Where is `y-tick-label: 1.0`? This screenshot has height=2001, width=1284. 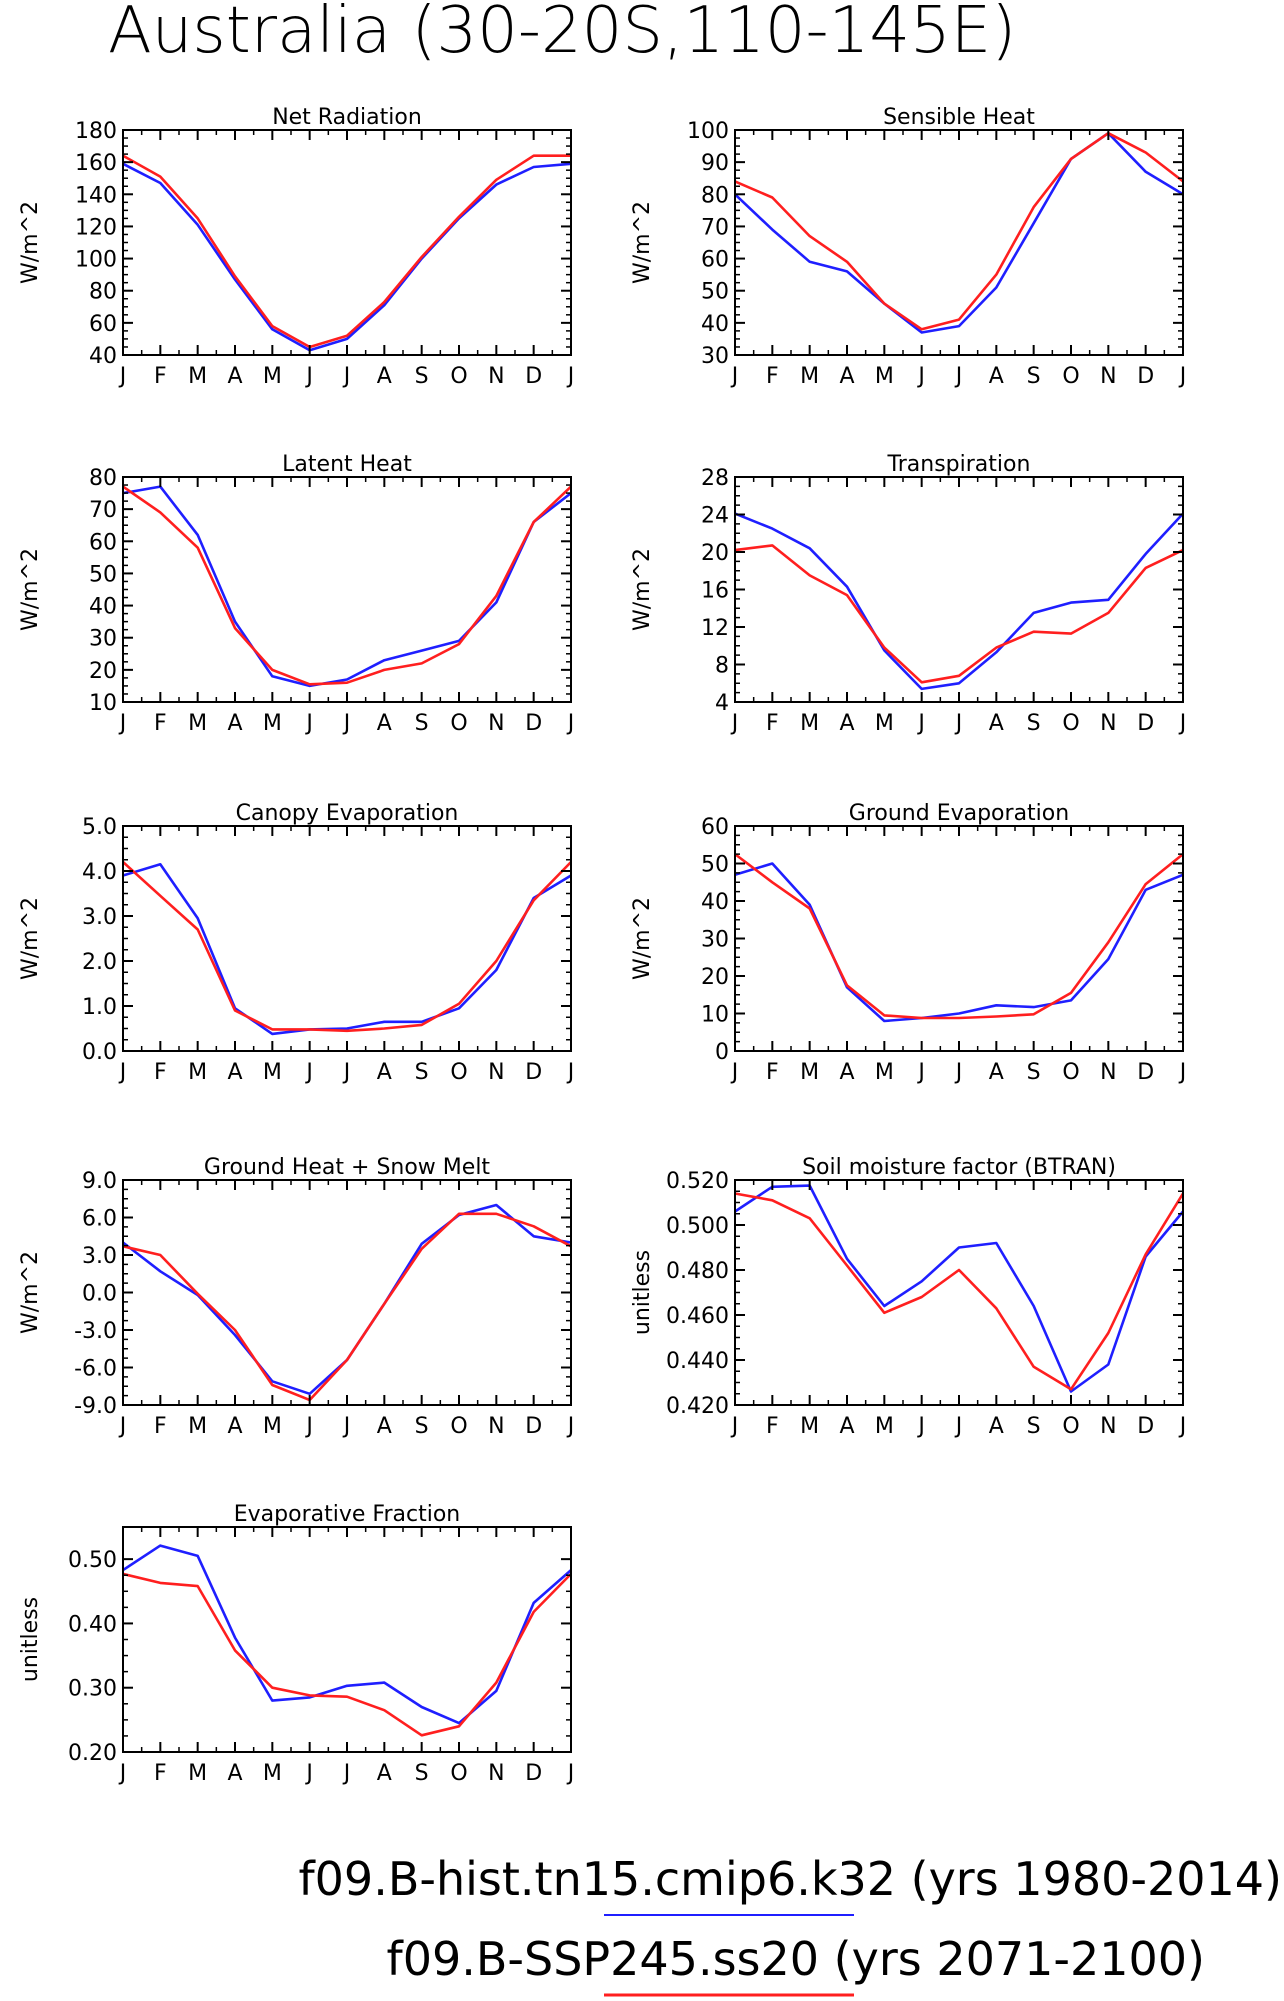 y-tick-label: 1.0 is located at coordinates (99, 1007).